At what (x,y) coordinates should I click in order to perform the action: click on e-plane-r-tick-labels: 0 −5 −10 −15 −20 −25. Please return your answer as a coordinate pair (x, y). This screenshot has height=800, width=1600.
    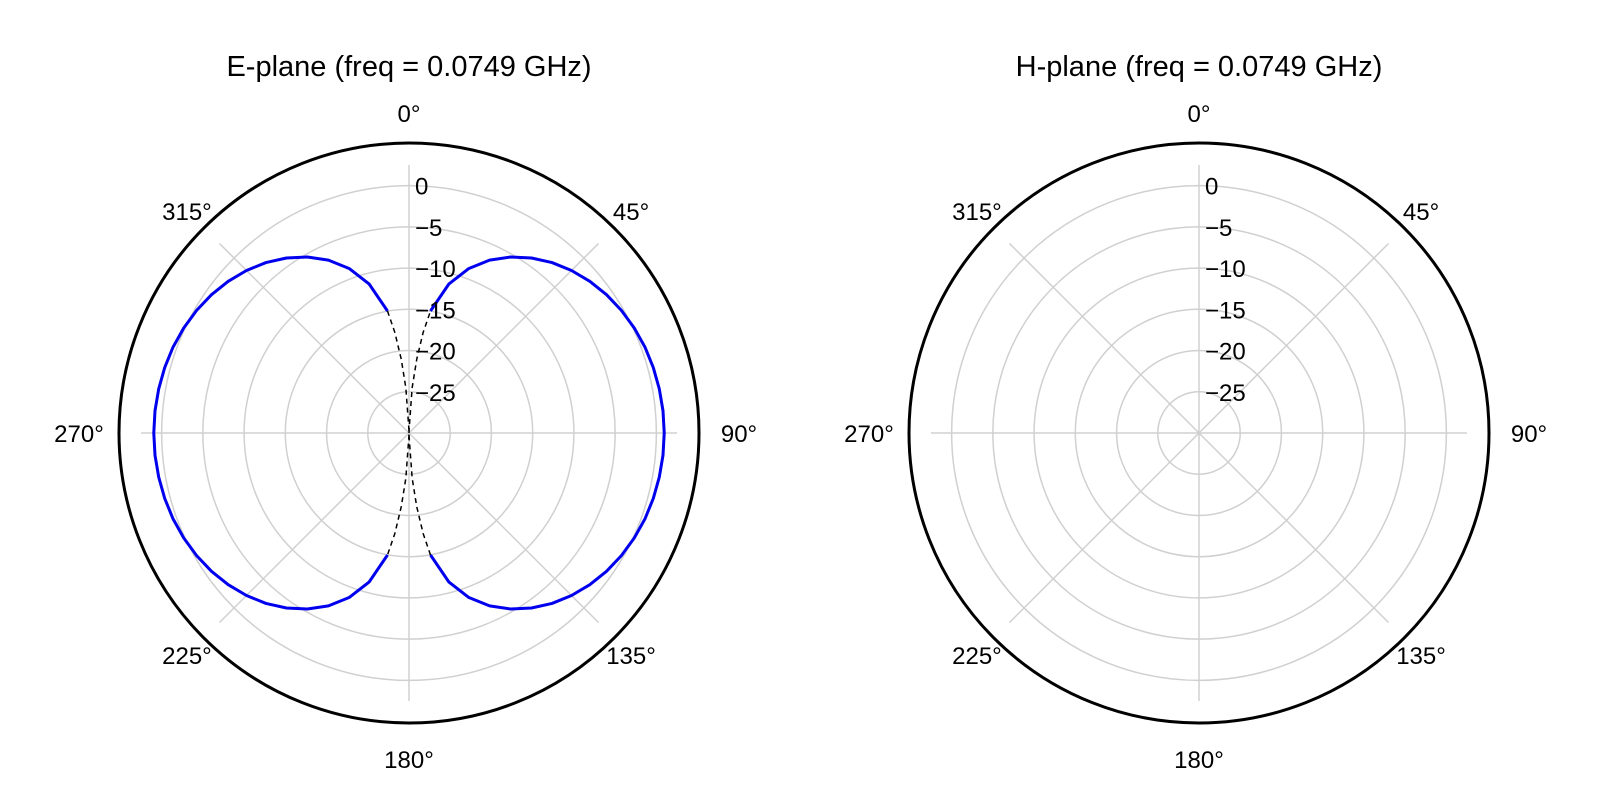
    Looking at the image, I should click on (435, 290).